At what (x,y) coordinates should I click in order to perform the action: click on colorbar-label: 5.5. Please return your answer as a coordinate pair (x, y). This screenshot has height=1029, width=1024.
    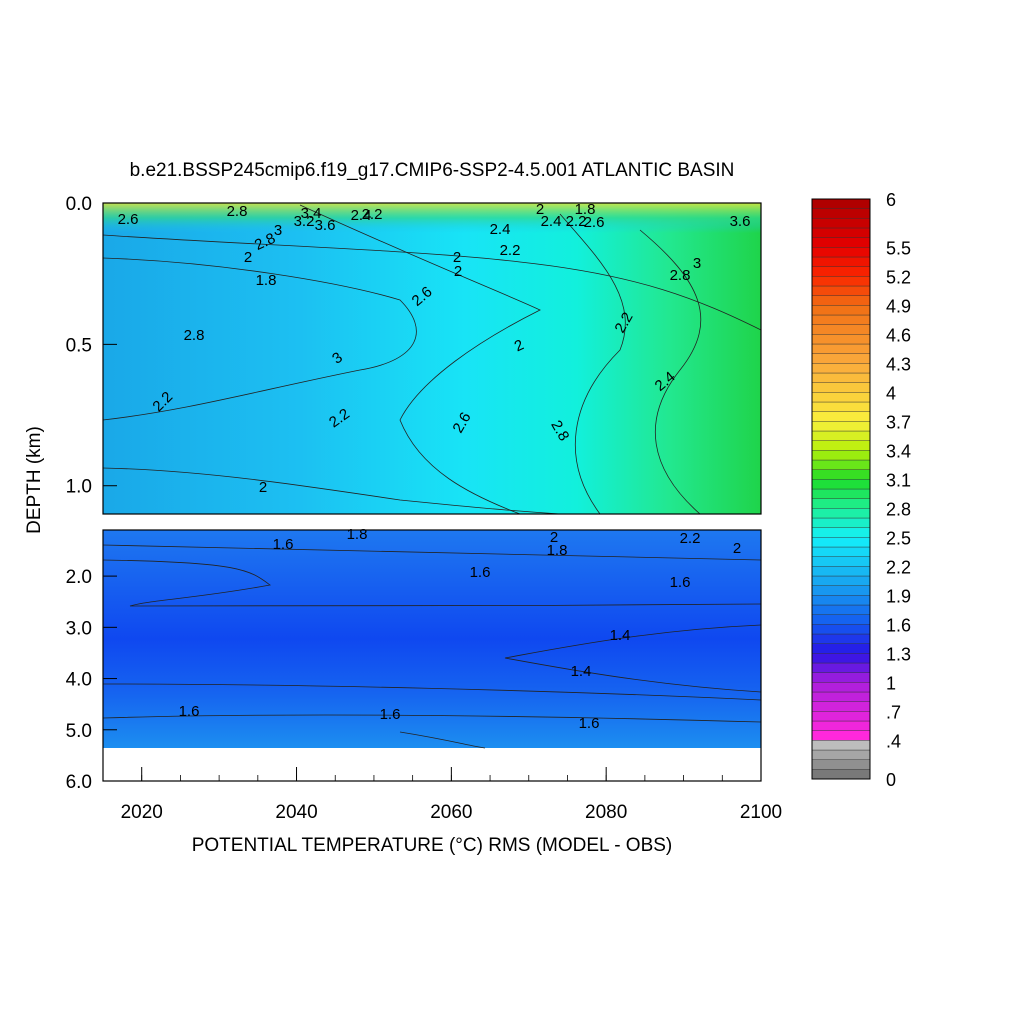
    Looking at the image, I should click on (898, 248).